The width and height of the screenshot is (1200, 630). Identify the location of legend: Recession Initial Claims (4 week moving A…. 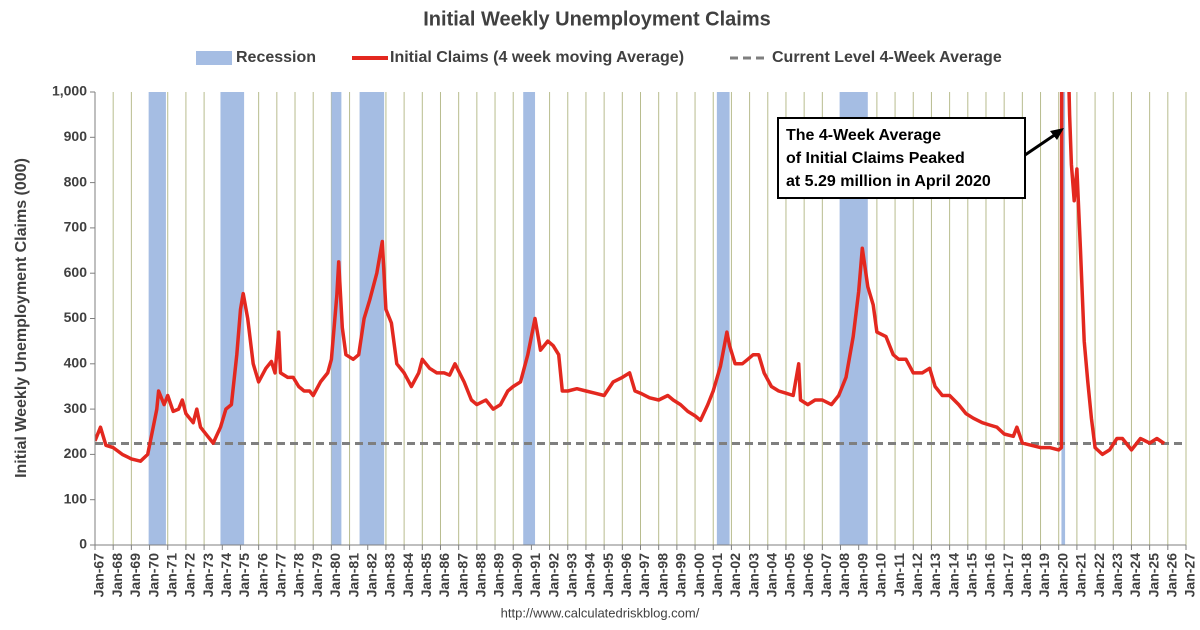
(599, 57).